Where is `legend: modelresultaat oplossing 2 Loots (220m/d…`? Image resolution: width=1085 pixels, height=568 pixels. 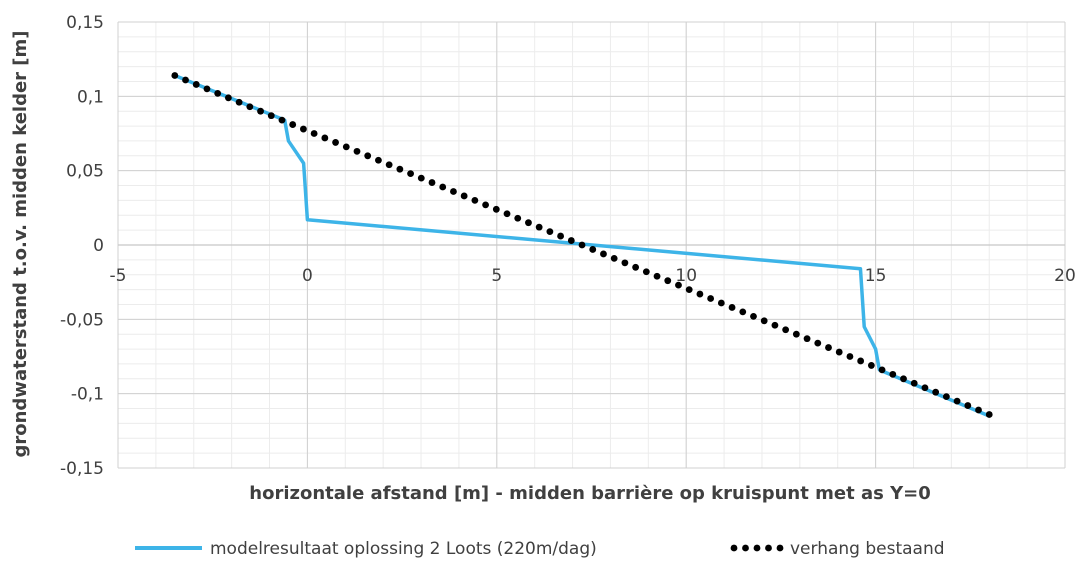 legend: modelresultaat oplossing 2 Loots (220m/d… is located at coordinates (540, 549).